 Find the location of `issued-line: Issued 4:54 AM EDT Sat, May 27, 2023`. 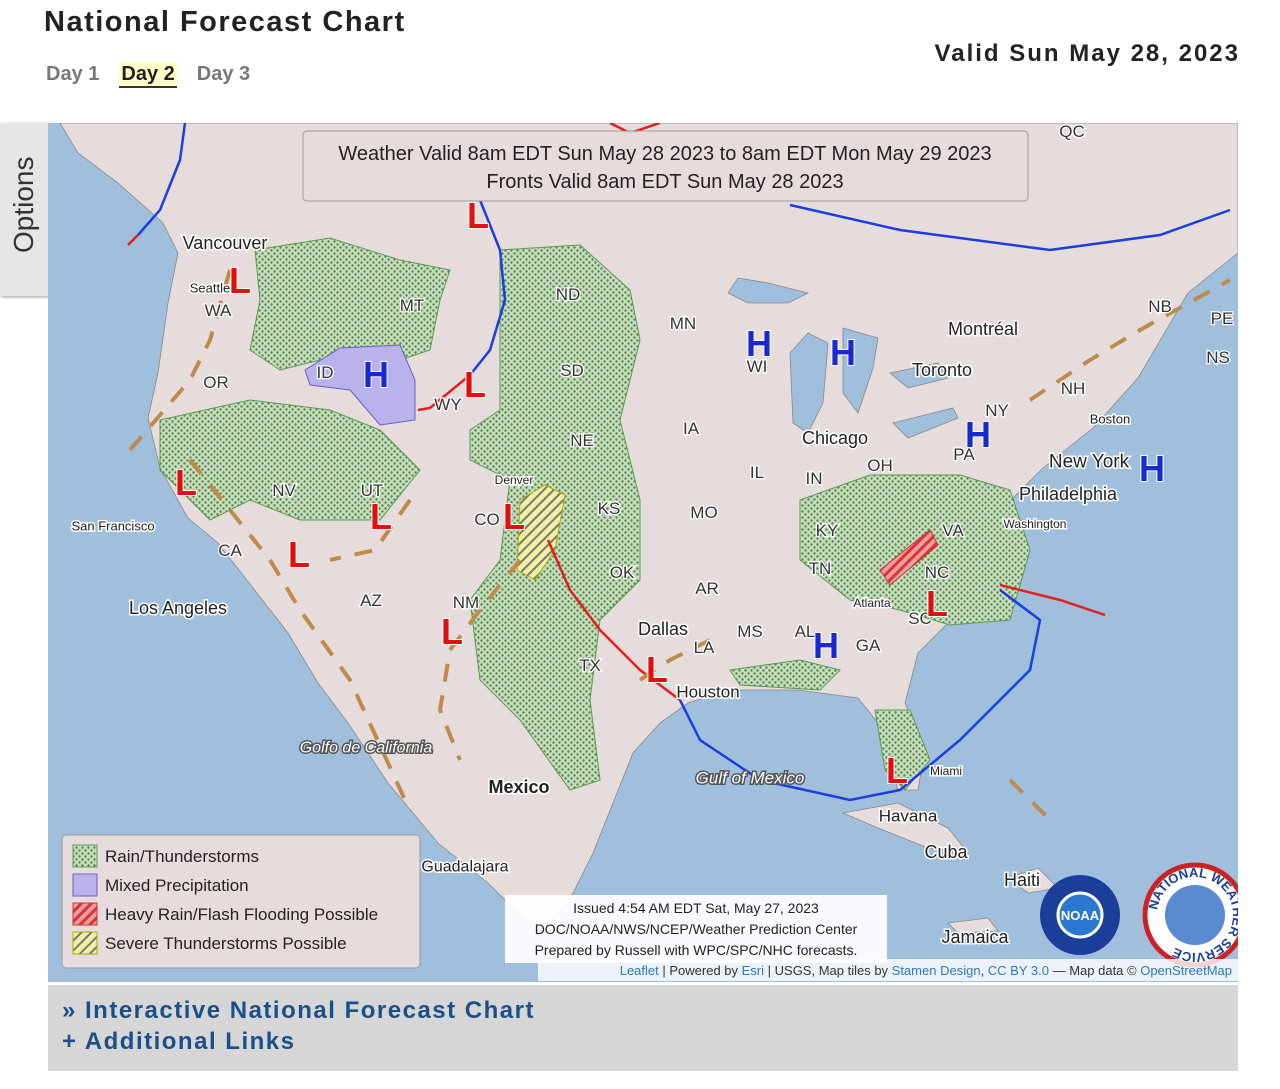

issued-line: Issued 4:54 AM EDT Sat, May 27, 2023 is located at coordinates (696, 908).